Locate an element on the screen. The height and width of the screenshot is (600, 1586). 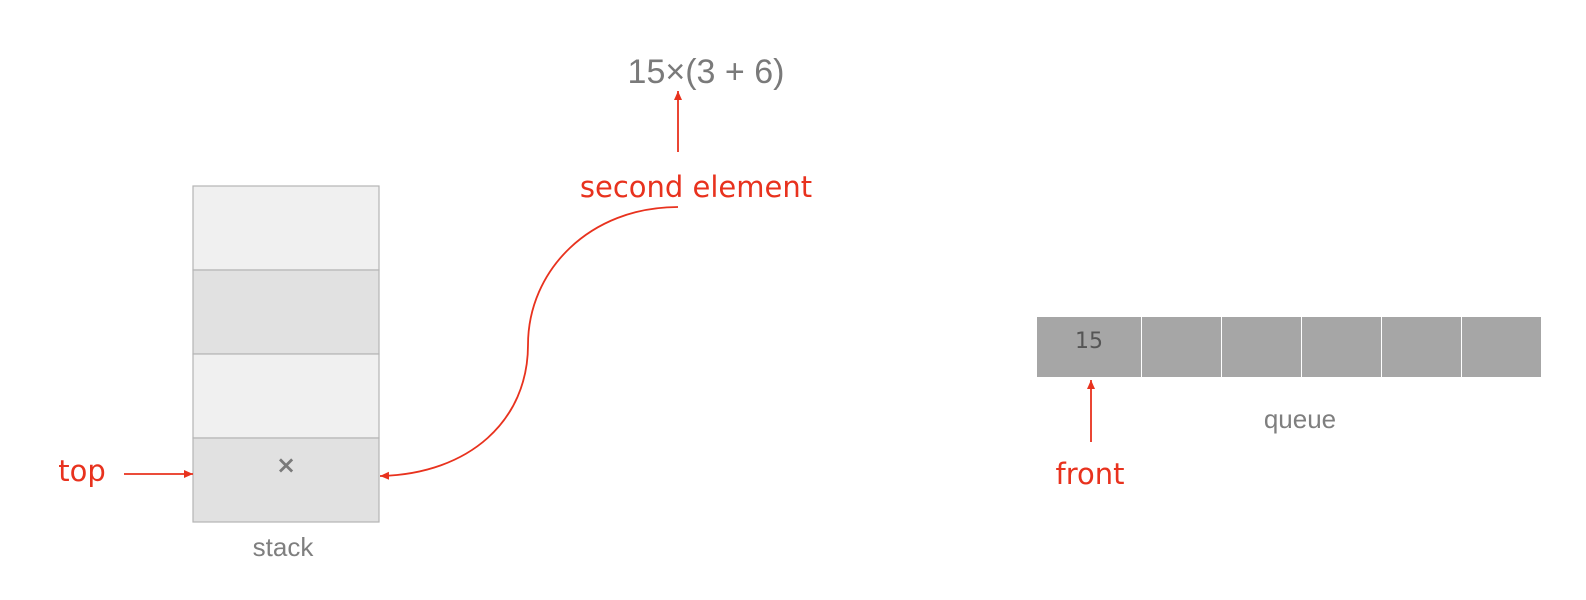
front-label: front is located at coordinates (1090, 474).